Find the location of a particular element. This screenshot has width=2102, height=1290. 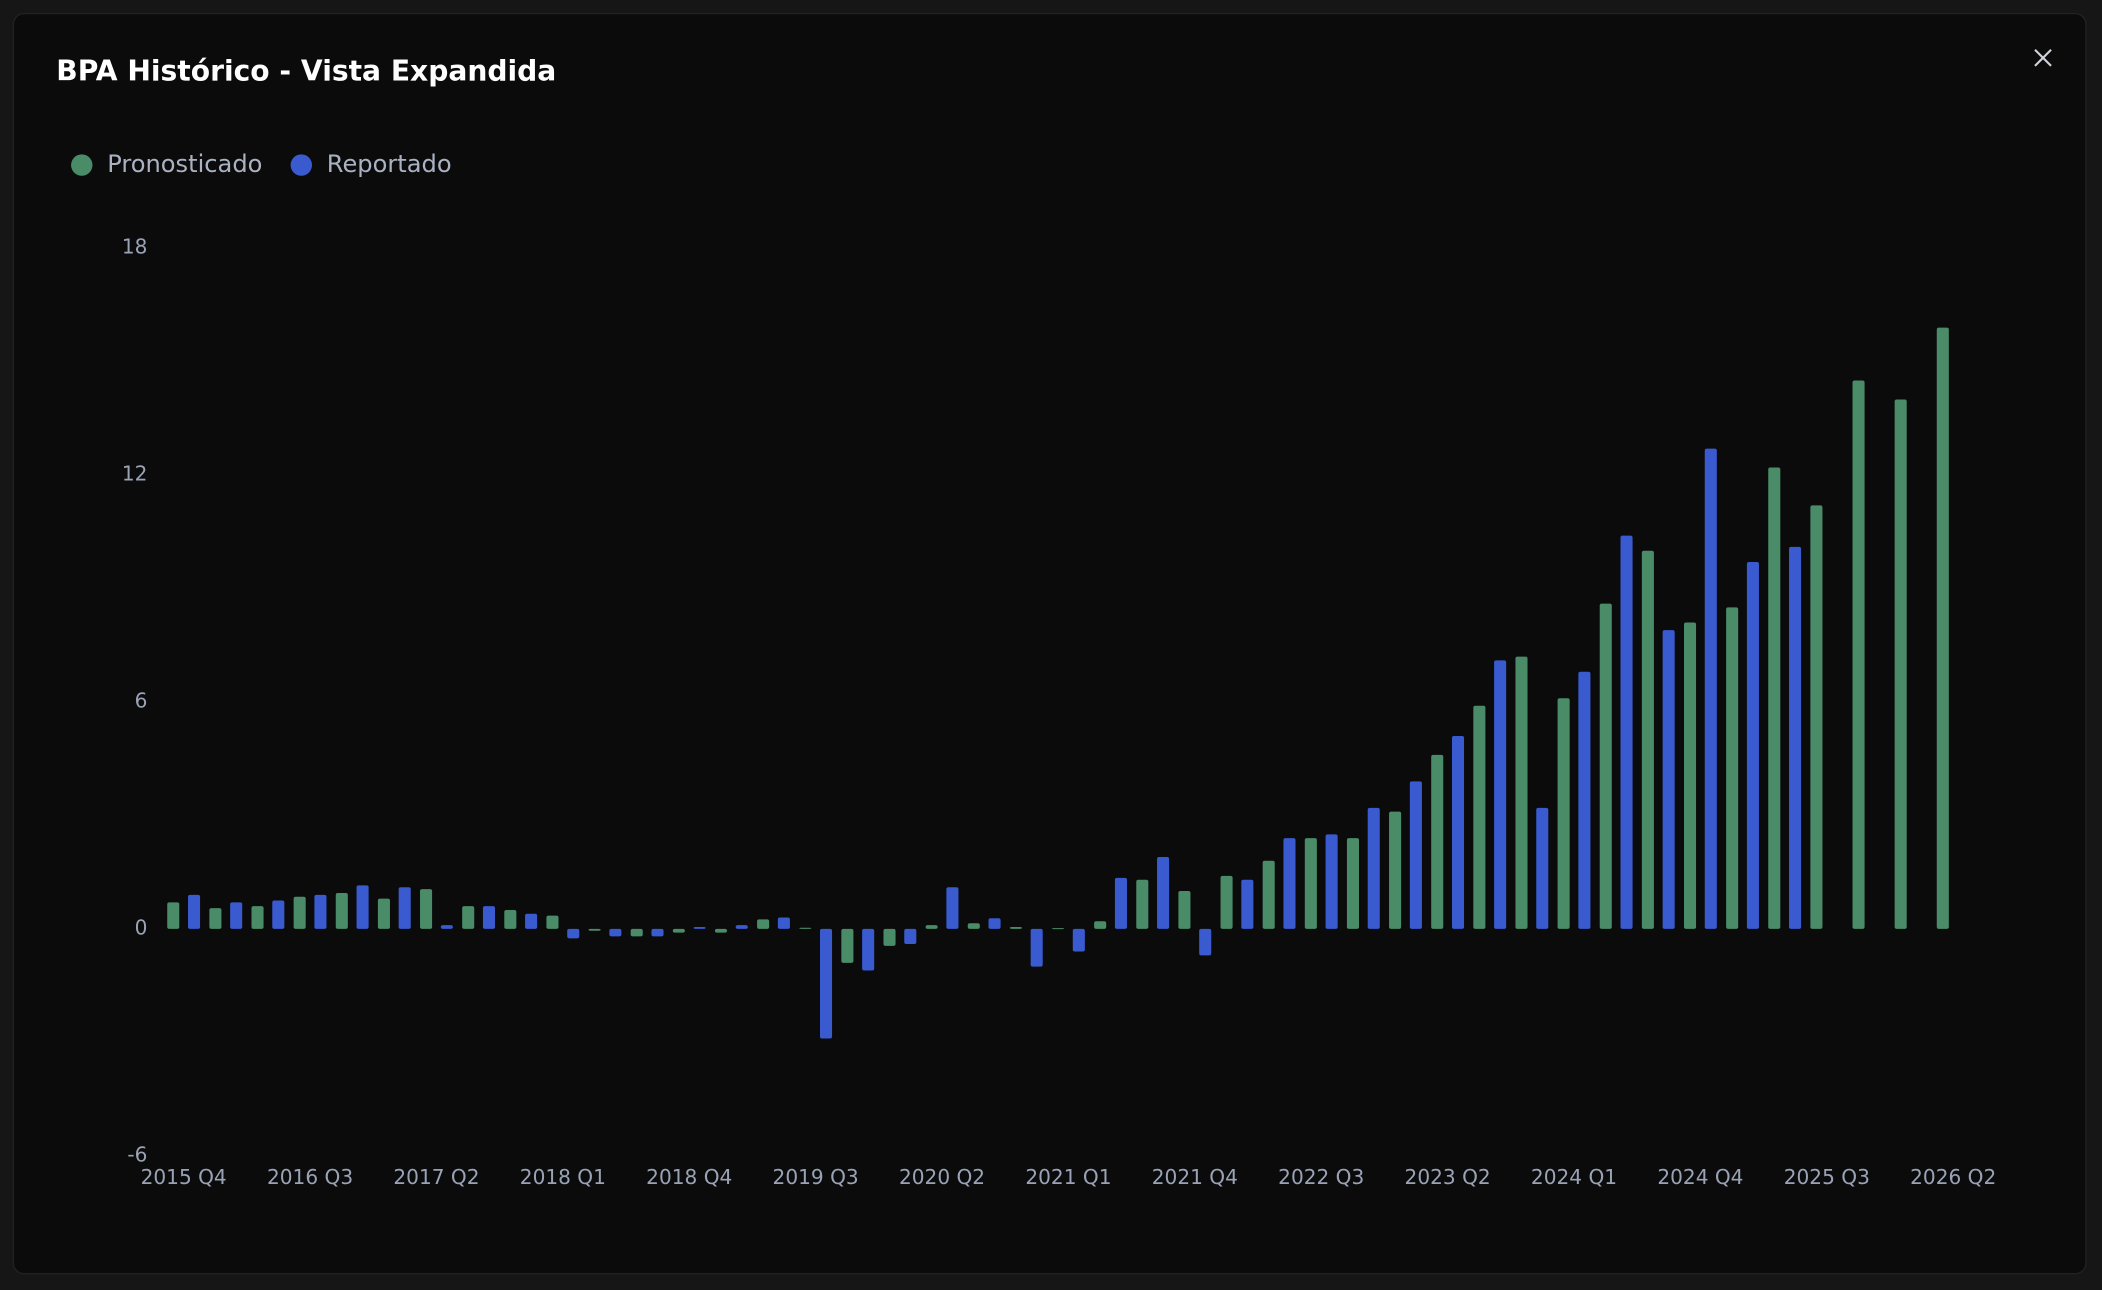

x-tick-label: 2019 Q3 is located at coordinates (816, 1177).